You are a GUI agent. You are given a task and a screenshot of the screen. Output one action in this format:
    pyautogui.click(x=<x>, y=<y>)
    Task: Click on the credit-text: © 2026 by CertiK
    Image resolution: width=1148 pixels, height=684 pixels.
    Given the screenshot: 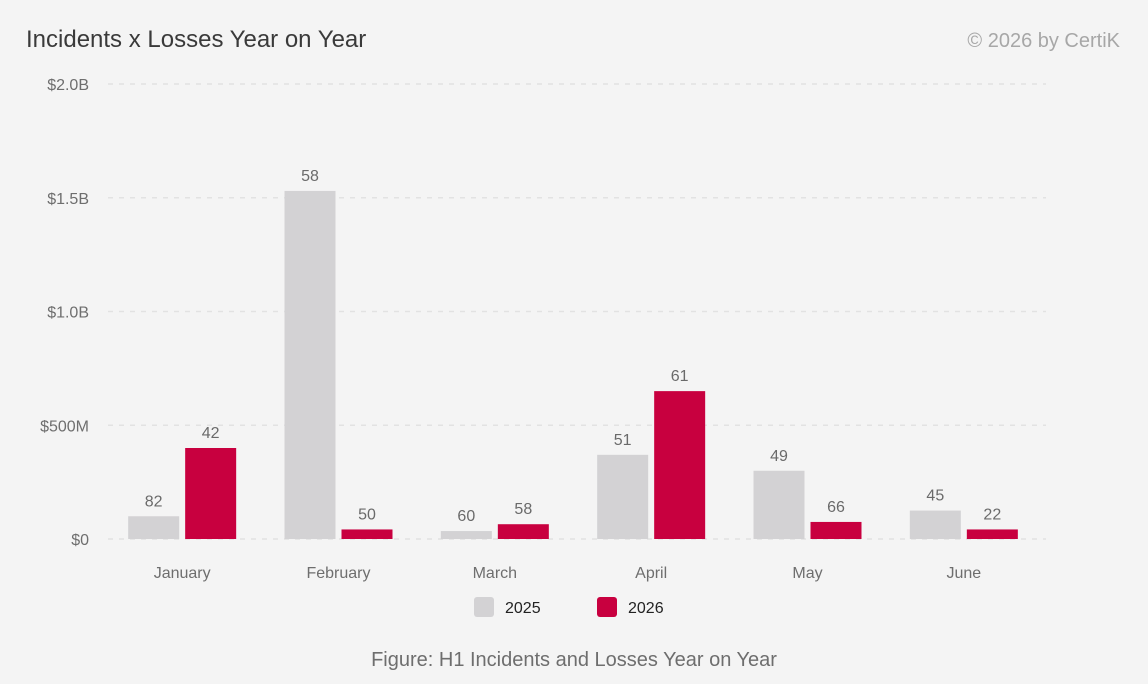 What is the action you would take?
    pyautogui.click(x=1043, y=41)
    